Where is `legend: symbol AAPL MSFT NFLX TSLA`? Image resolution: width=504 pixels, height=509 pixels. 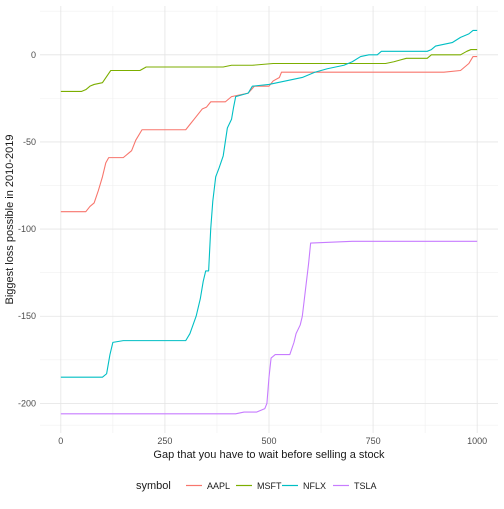
legend: symbol AAPL MSFT NFLX TSLA is located at coordinates (256, 486).